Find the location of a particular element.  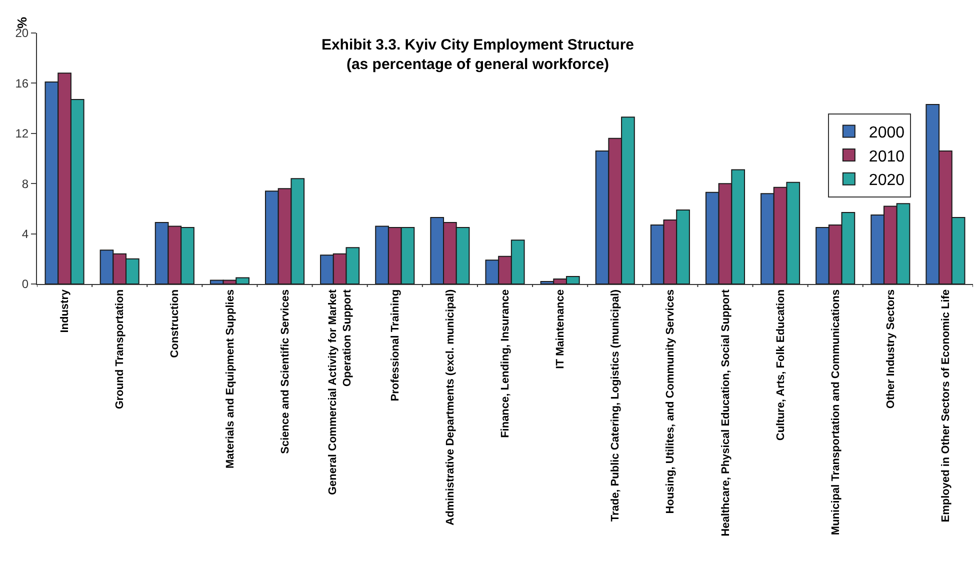

legend-label: 2020 is located at coordinates (886, 181).